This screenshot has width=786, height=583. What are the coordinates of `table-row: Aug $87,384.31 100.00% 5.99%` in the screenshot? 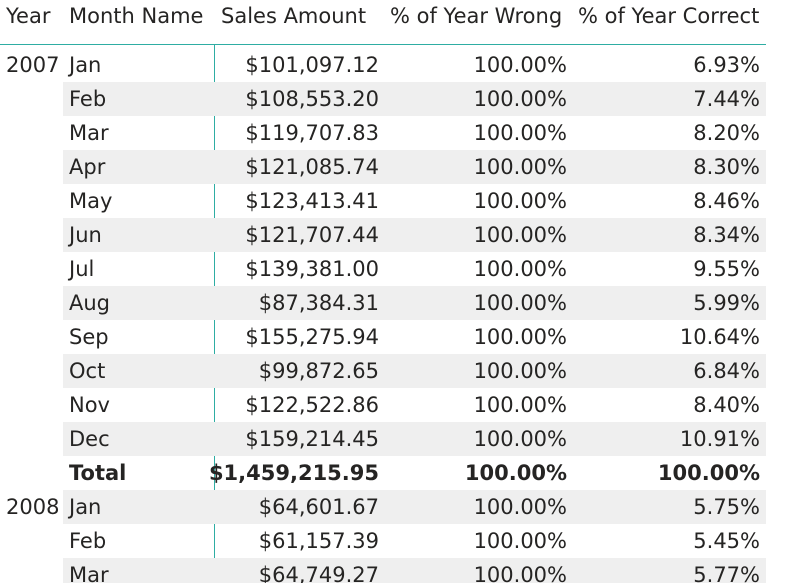 It's located at (383, 303).